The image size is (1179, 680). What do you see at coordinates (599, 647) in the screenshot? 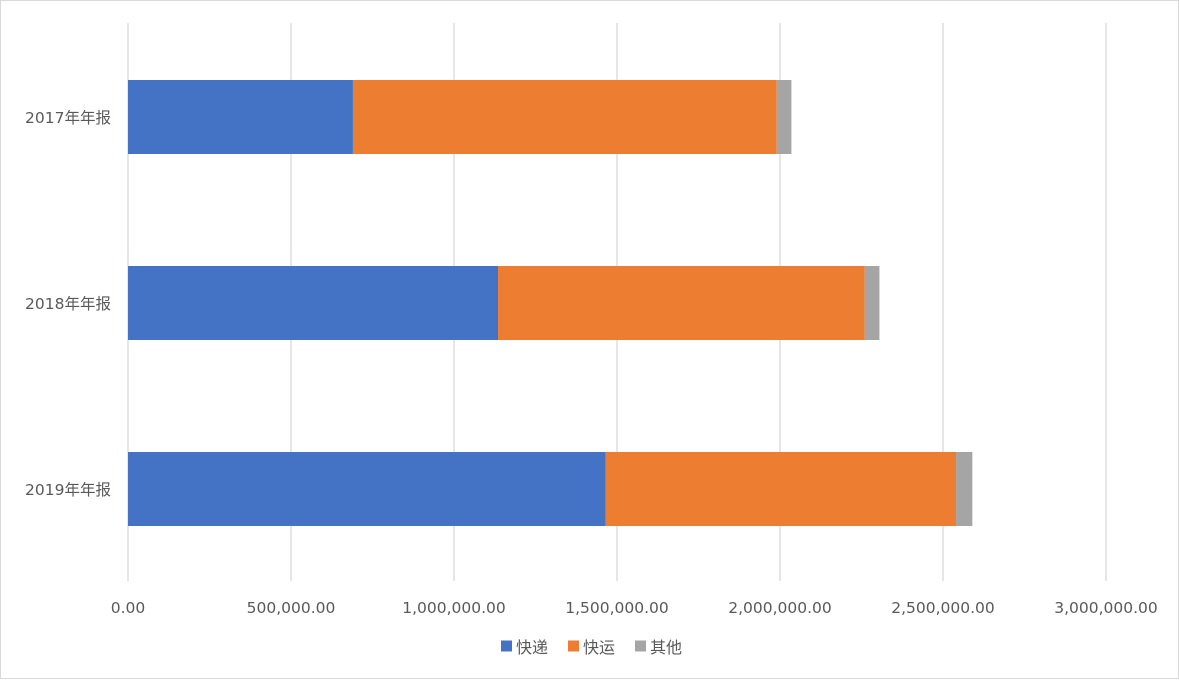
I see `legend-label: 快运` at bounding box center [599, 647].